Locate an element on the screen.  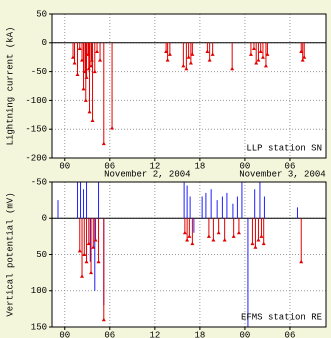
annotation: LLP station SN is located at coordinates (284, 148).